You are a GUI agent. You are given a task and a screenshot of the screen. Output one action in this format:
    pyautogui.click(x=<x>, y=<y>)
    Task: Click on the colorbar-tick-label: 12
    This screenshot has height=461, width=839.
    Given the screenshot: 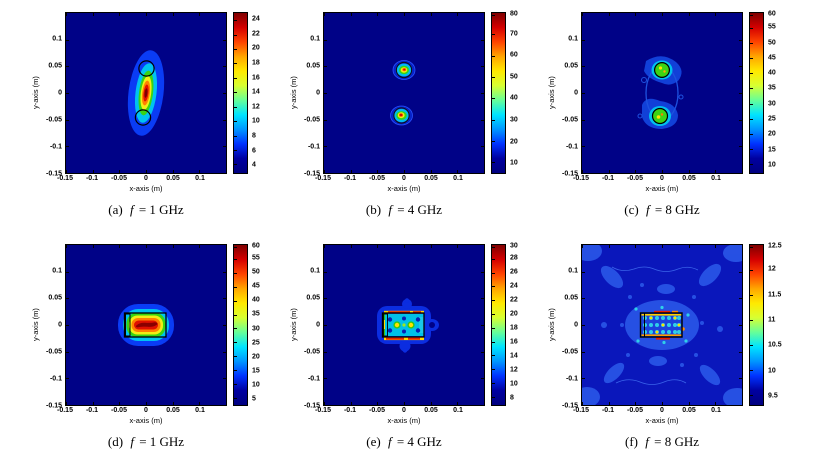 What is the action you would take?
    pyautogui.click(x=514, y=370)
    